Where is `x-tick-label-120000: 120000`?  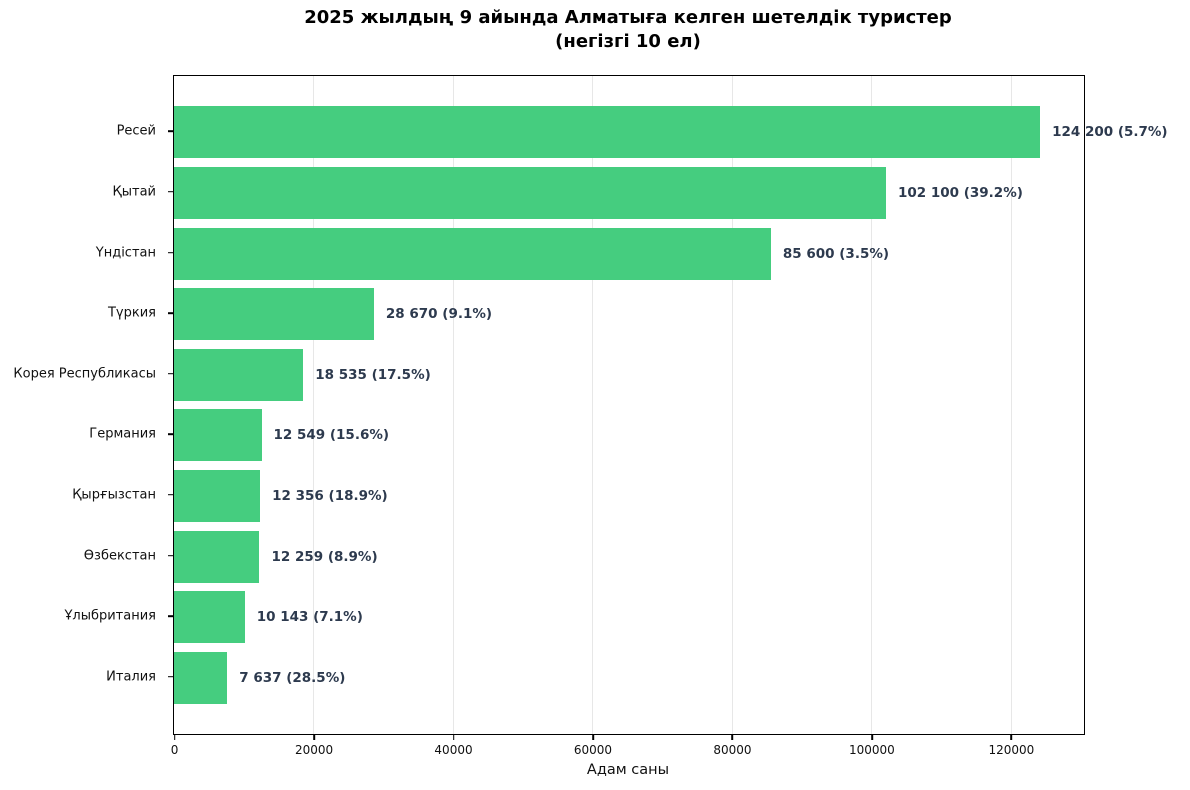 x-tick-label-120000: 120000 is located at coordinates (1011, 750).